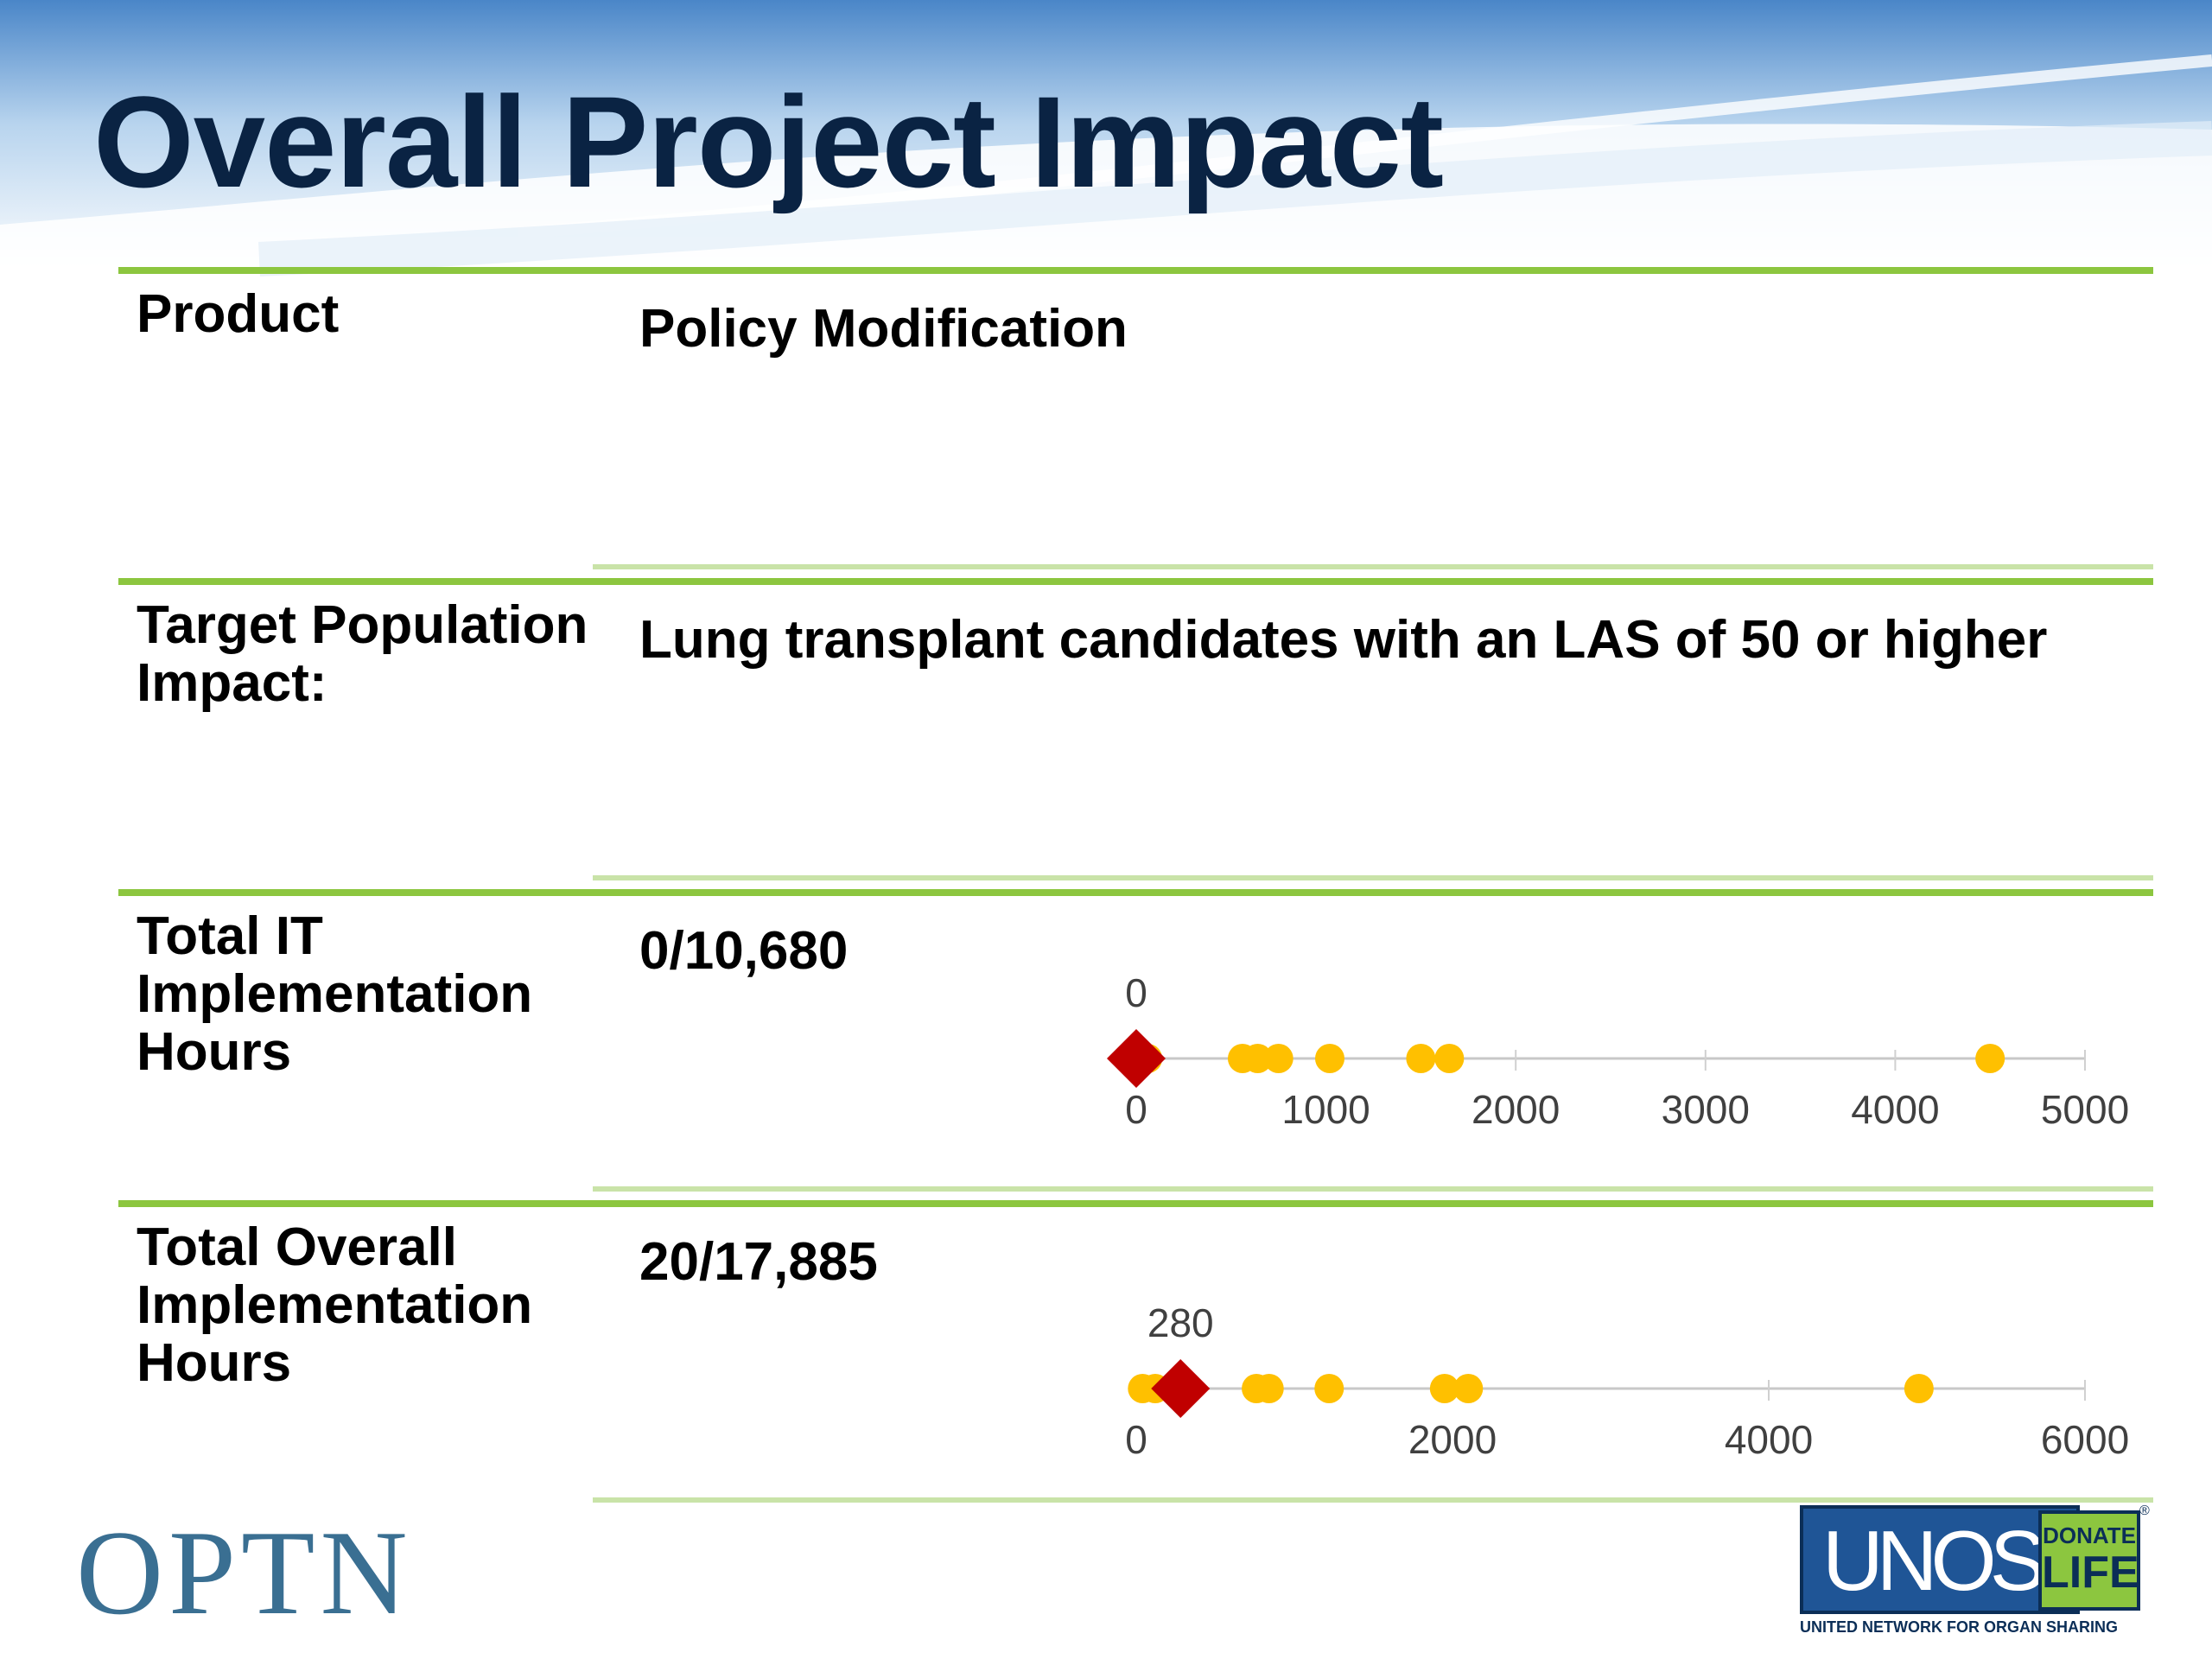  What do you see at coordinates (1706, 1109) in the screenshot?
I see `chart-tick-label: 3000` at bounding box center [1706, 1109].